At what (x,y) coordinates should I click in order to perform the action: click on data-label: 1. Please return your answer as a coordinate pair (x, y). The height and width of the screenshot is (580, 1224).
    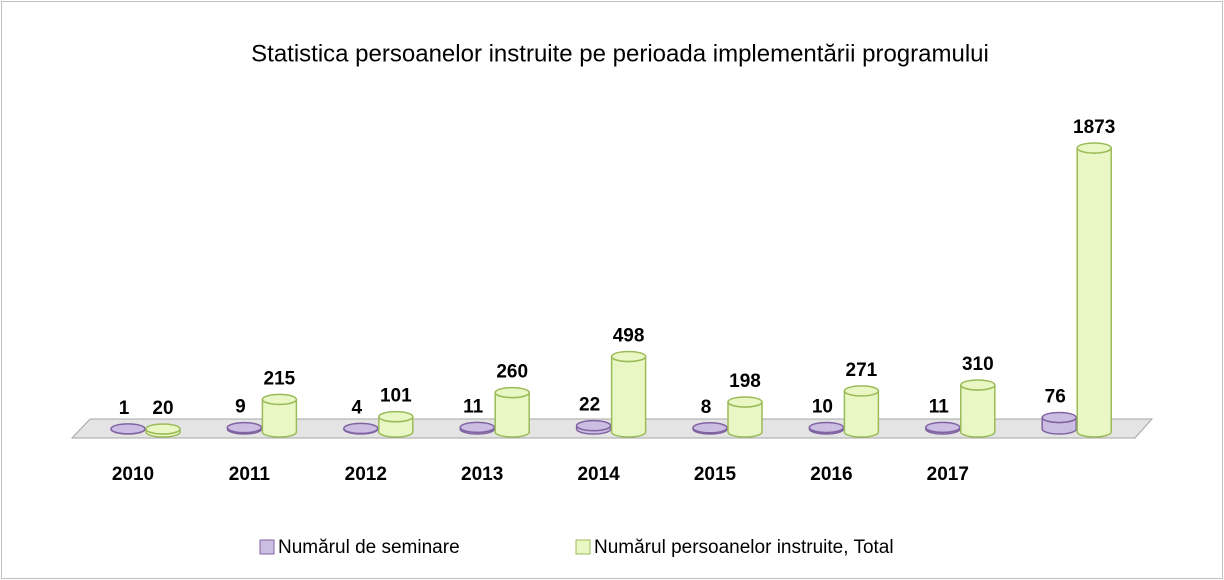
    Looking at the image, I should click on (124, 408).